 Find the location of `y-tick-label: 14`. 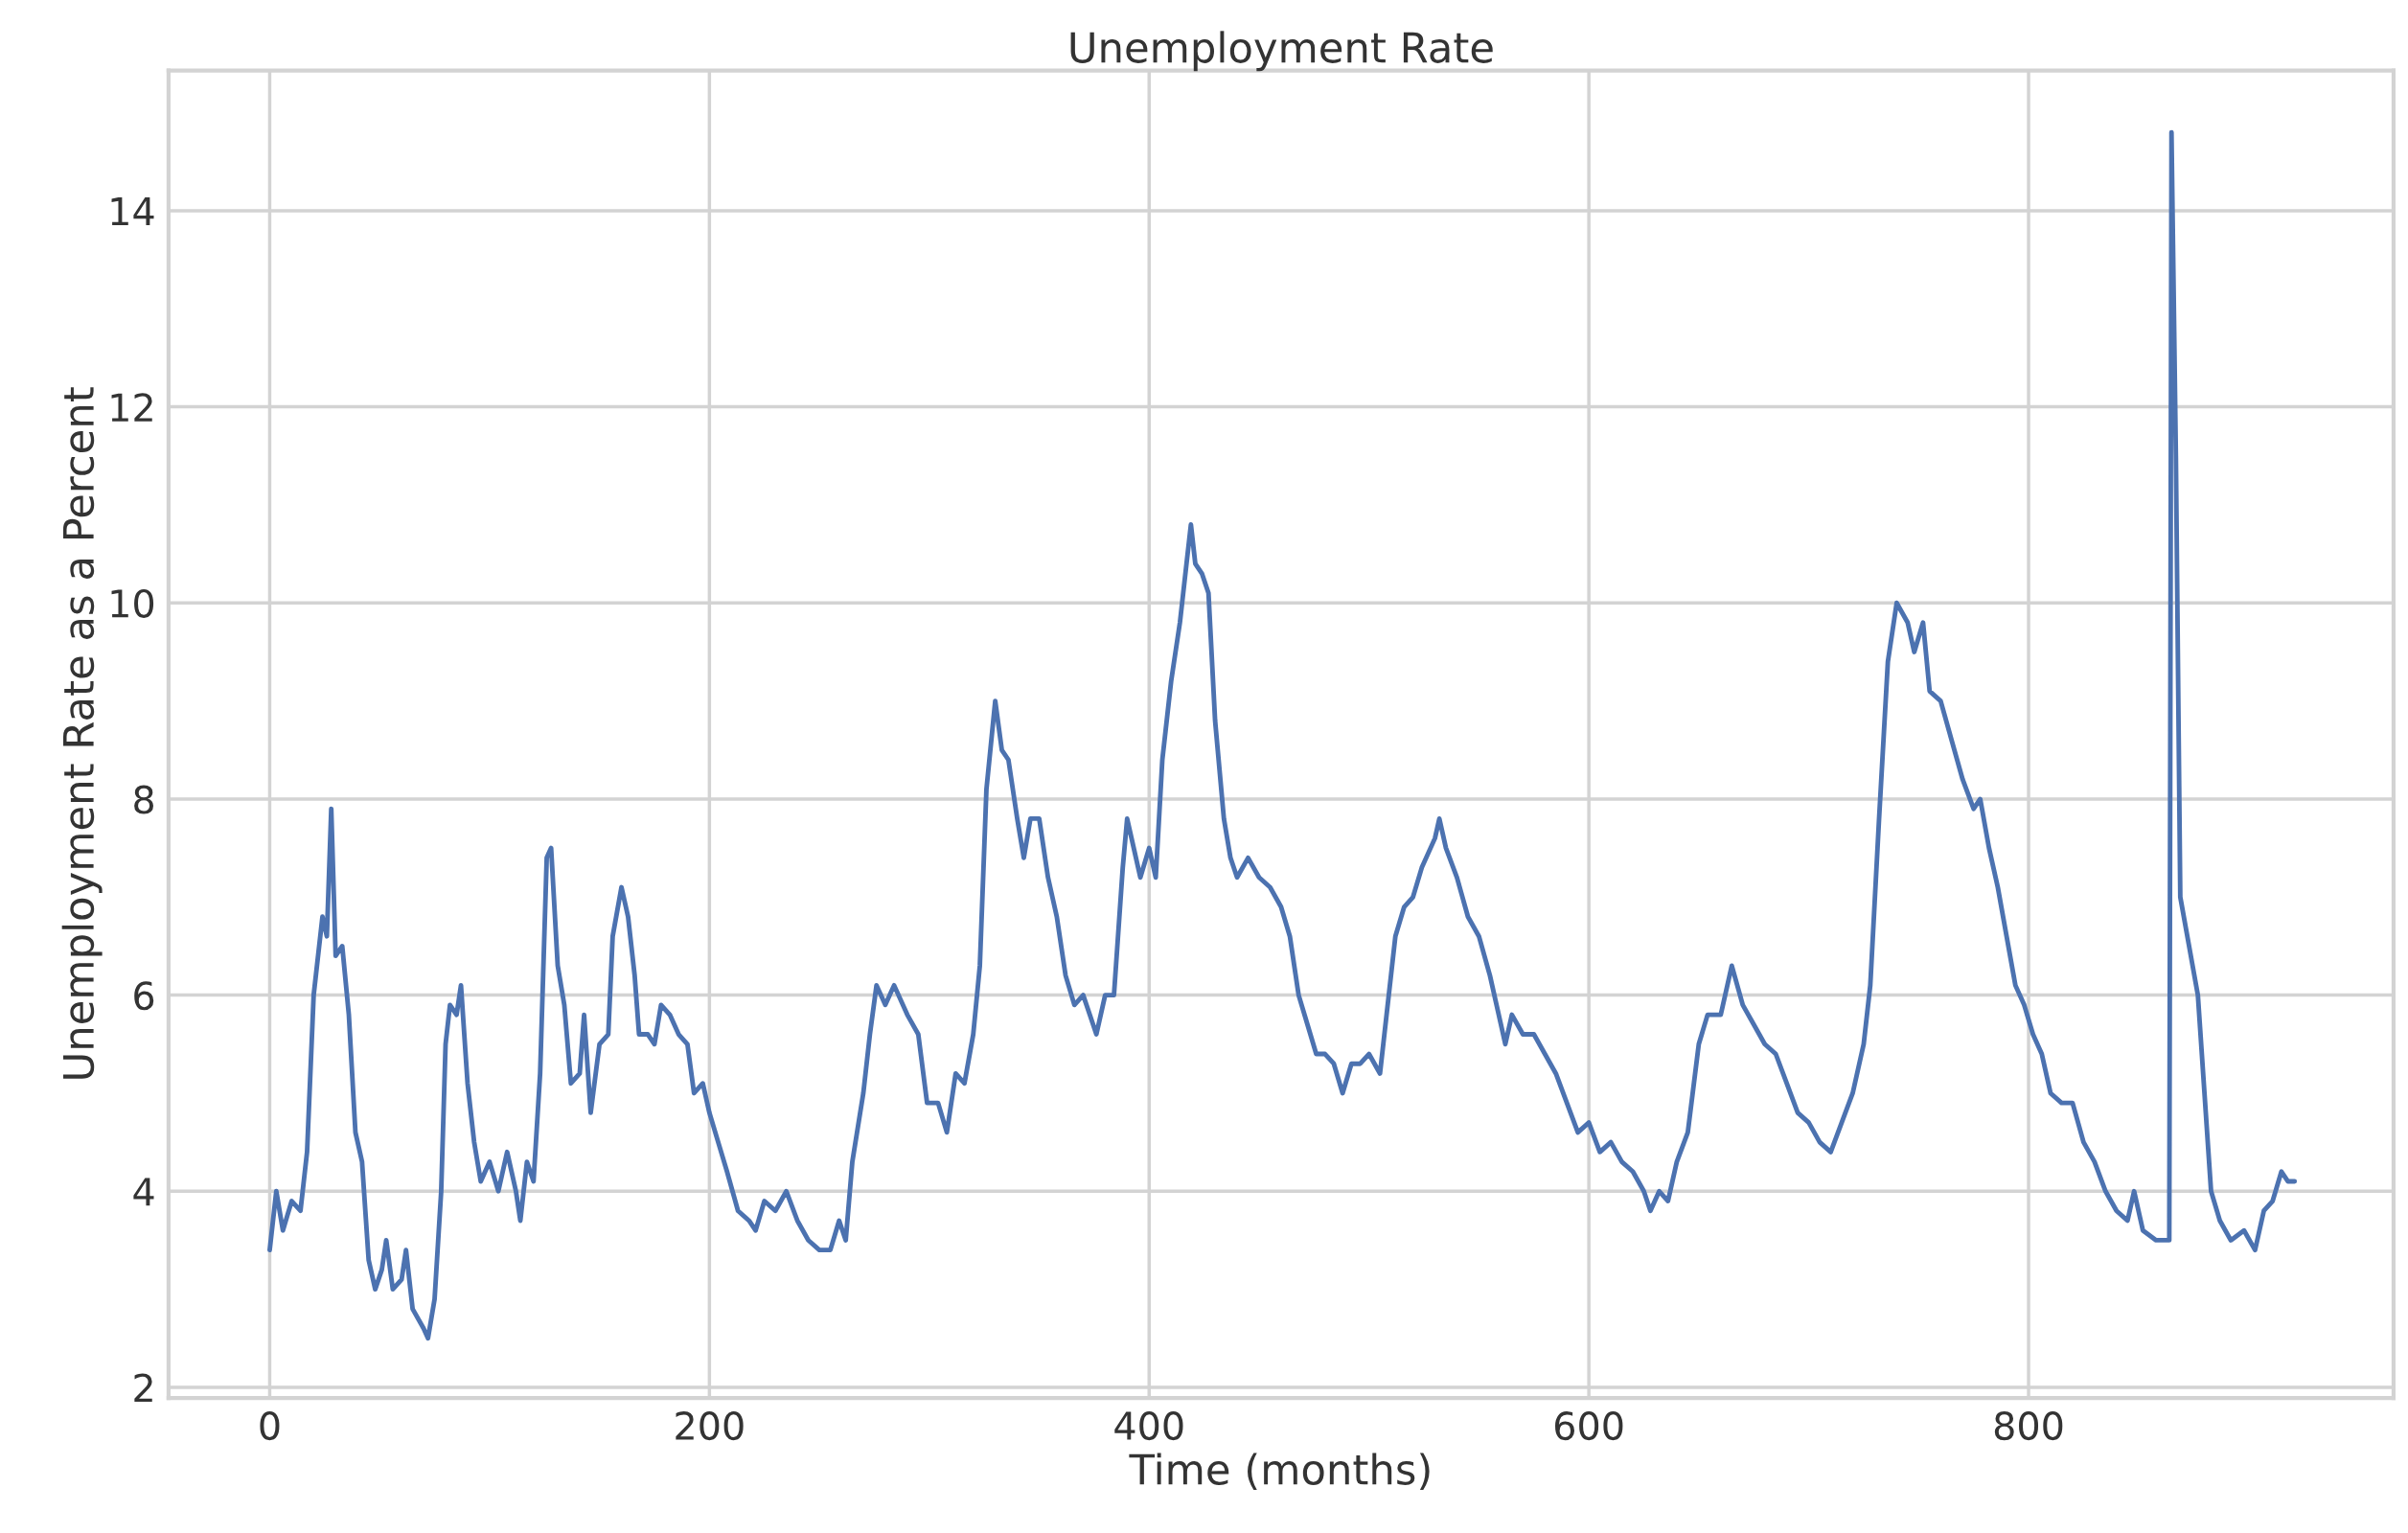

y-tick-label: 14 is located at coordinates (132, 211).